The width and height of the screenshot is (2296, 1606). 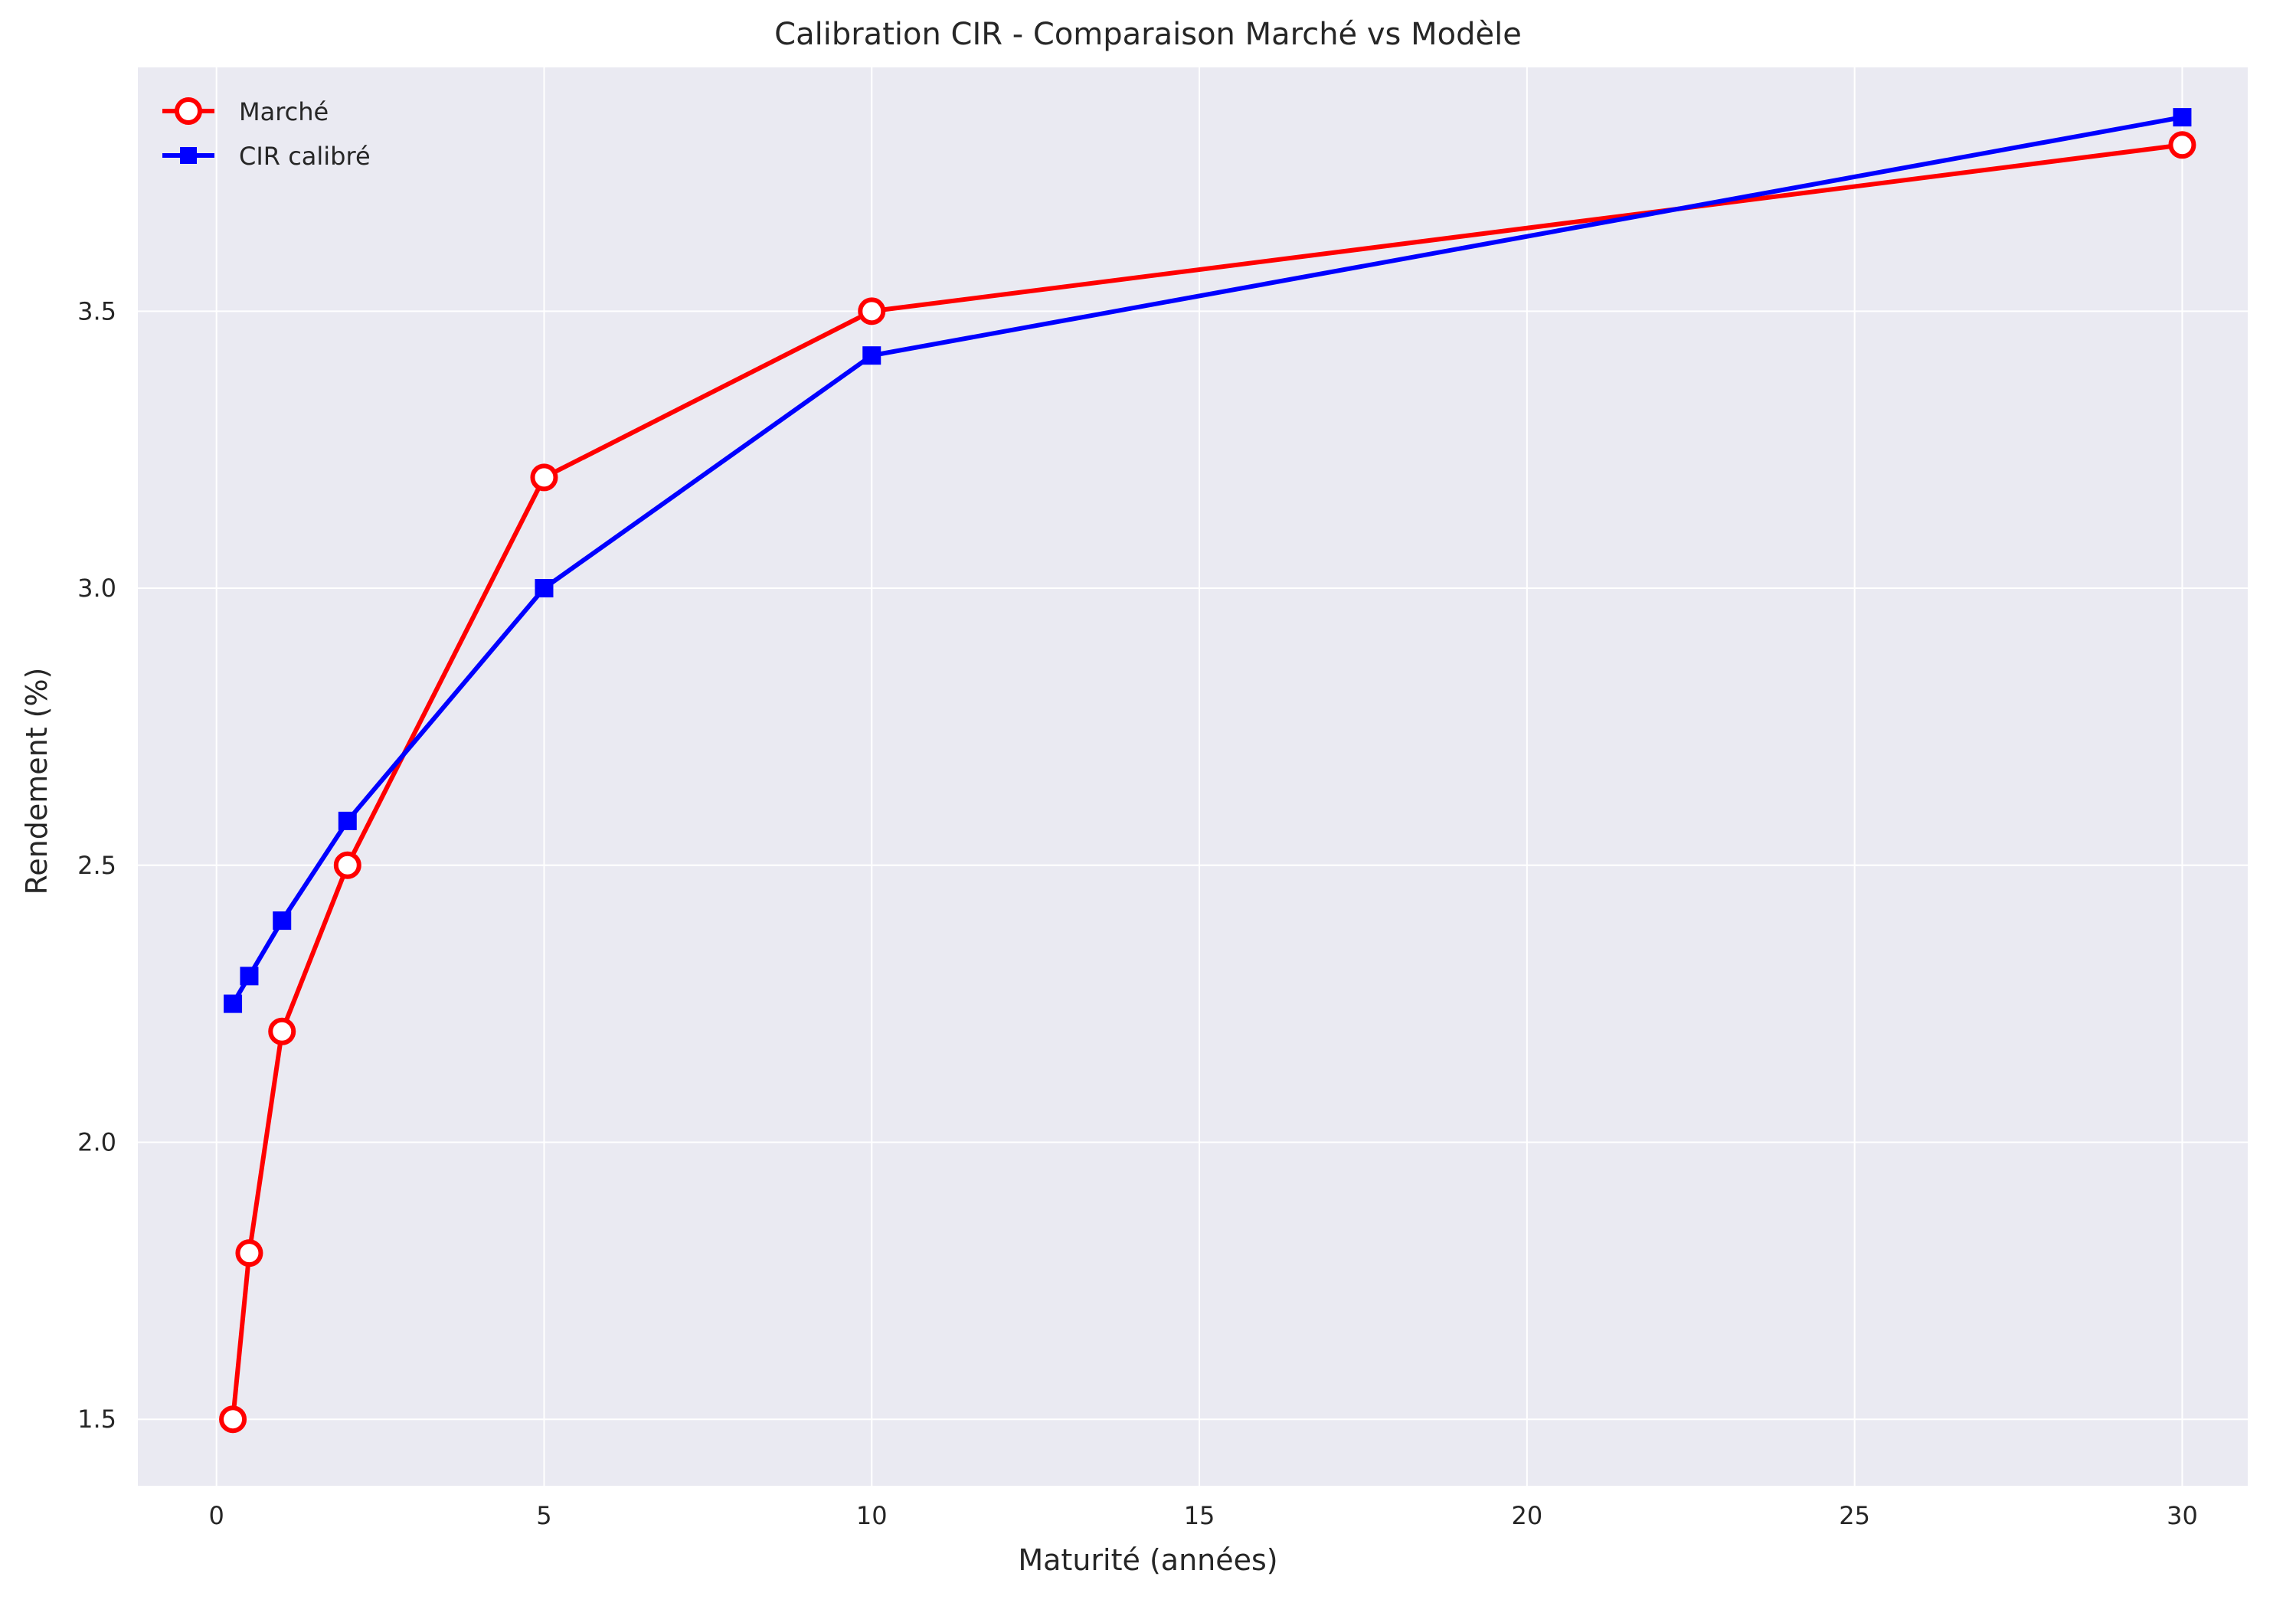 What do you see at coordinates (284, 111) in the screenshot?
I see `legend-label: Marché` at bounding box center [284, 111].